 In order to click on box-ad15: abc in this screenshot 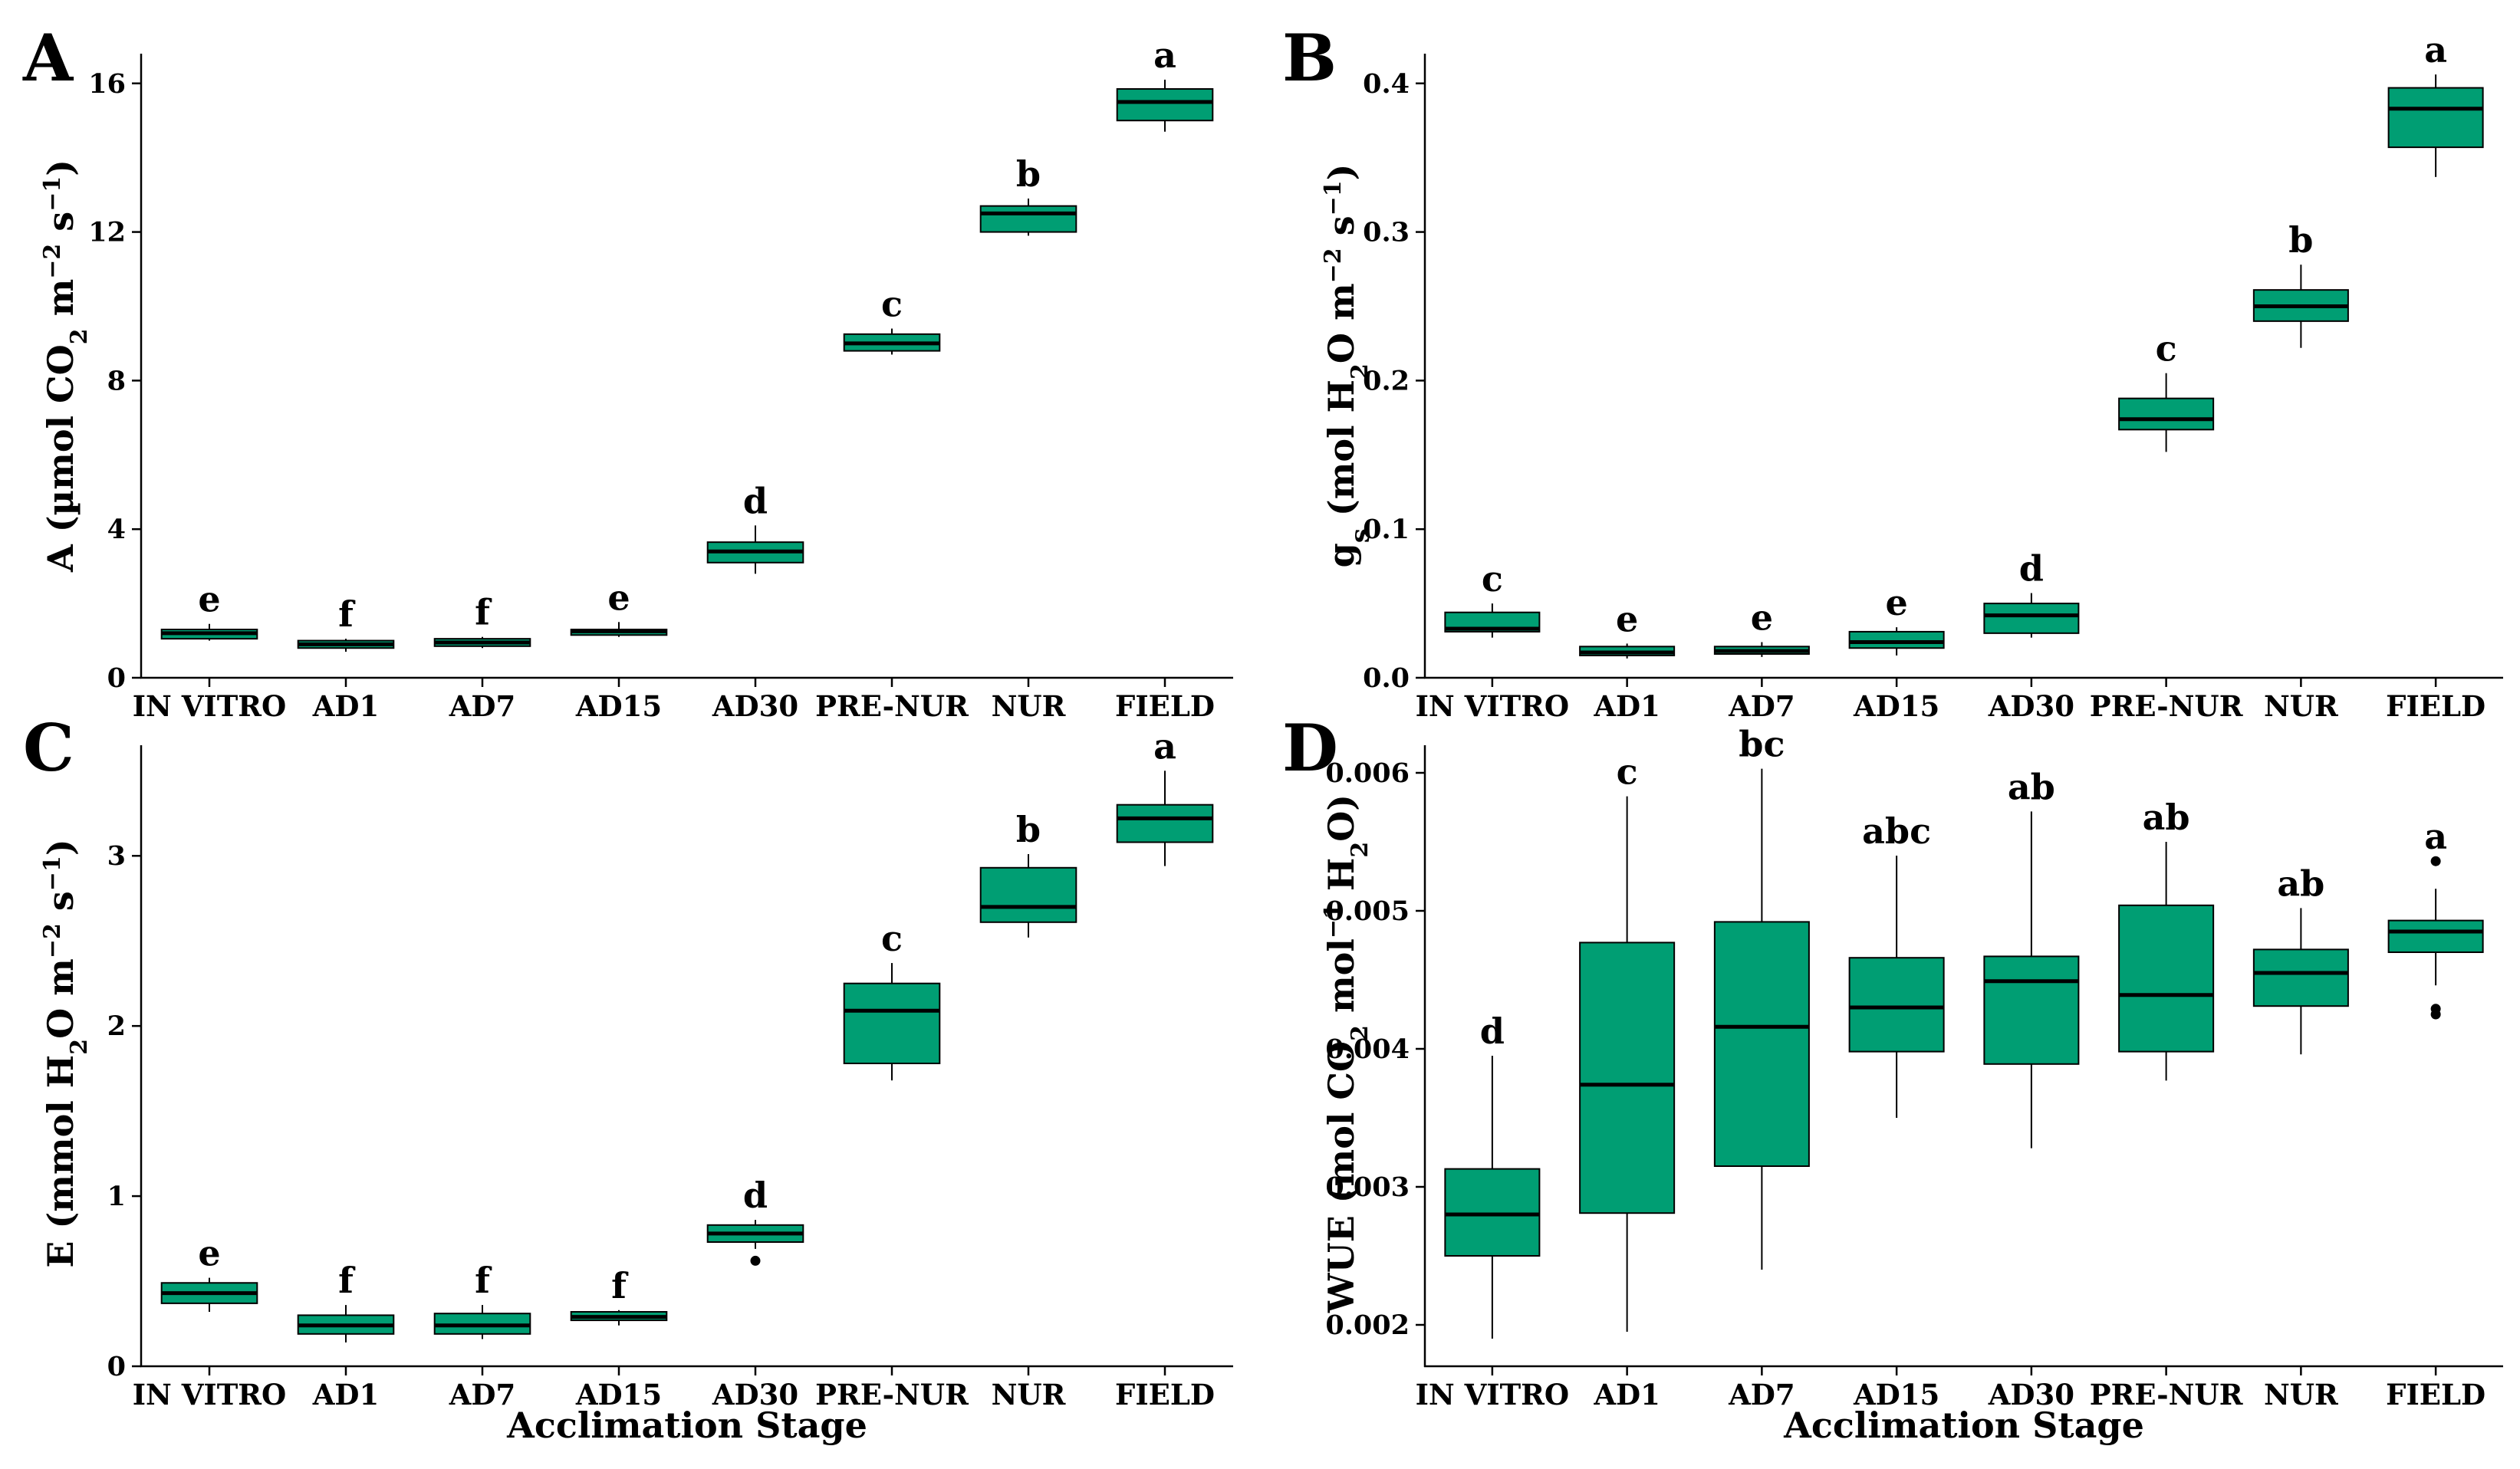, I will do `click(1896, 964)`.